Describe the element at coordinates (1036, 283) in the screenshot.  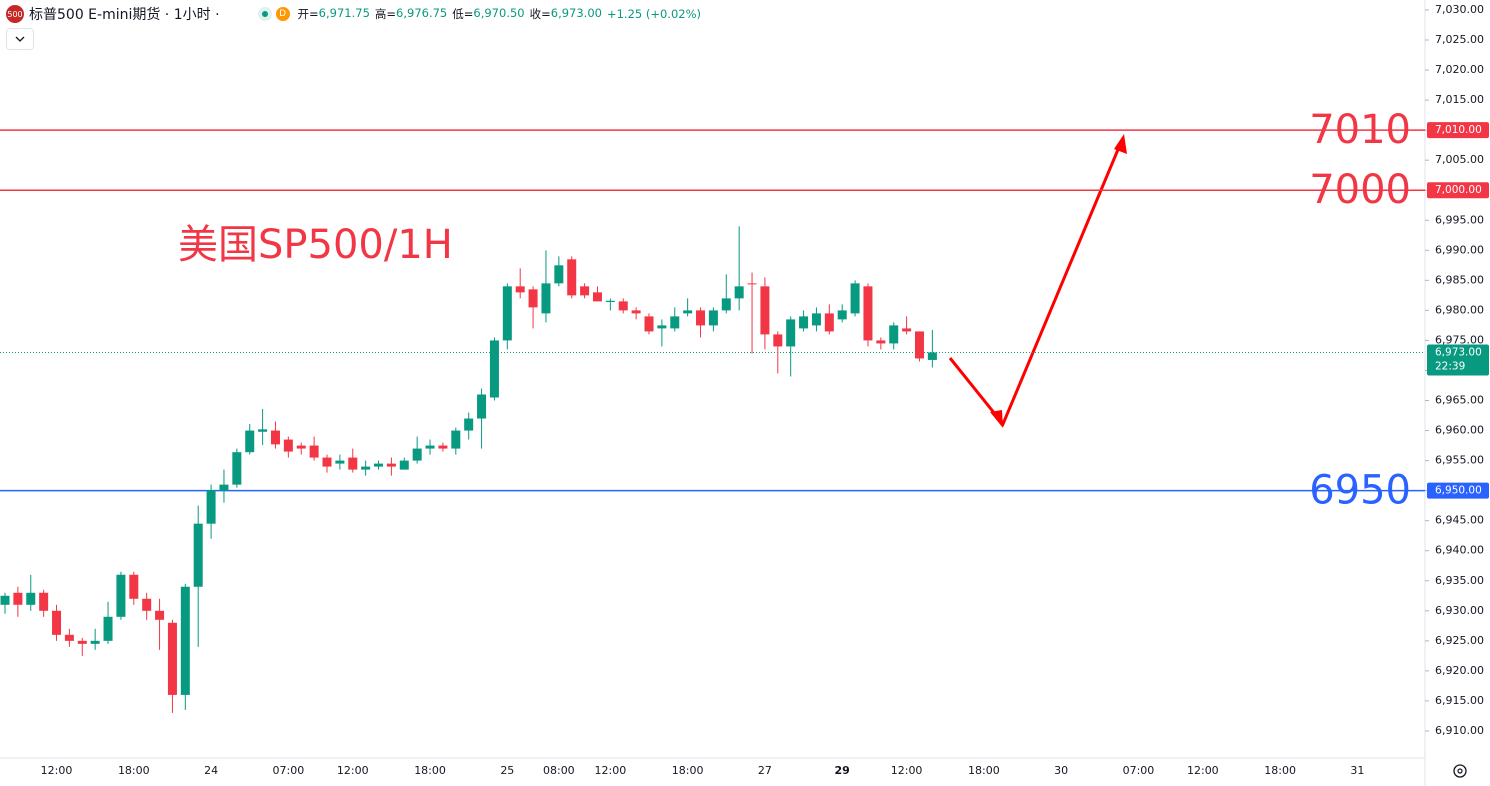
I see `forecast-arrow` at that location.